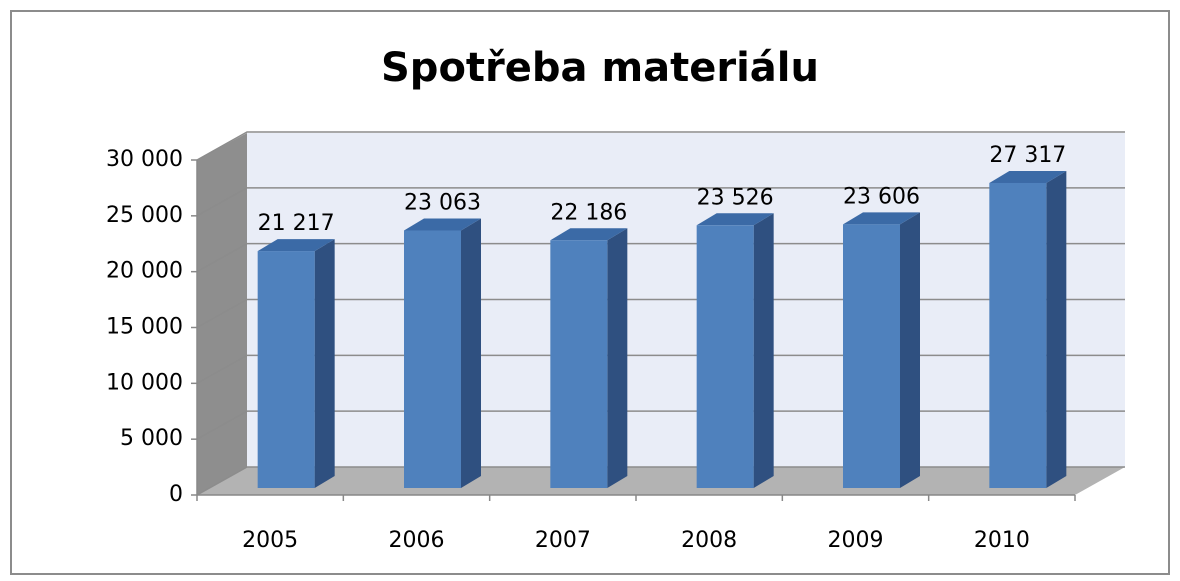  Describe the element at coordinates (856, 540) in the screenshot. I see `x-tick-label: 2009` at that location.